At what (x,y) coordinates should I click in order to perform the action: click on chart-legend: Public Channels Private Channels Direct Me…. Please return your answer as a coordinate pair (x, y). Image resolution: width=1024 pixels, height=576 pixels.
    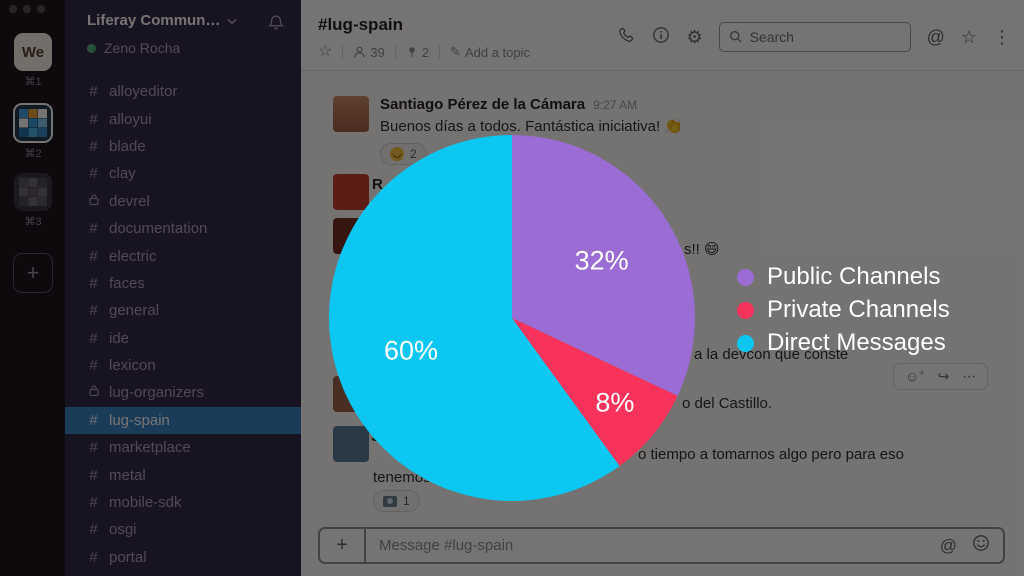
    Looking at the image, I should click on (843, 309).